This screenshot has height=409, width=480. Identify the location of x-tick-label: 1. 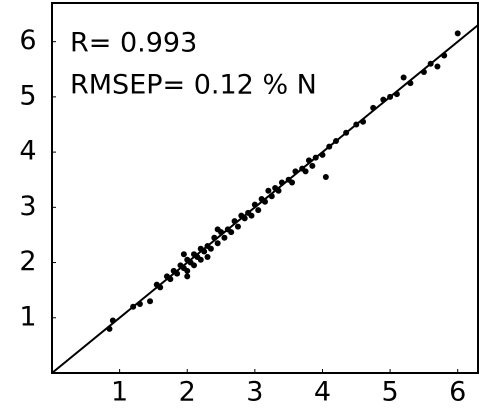
(119, 392).